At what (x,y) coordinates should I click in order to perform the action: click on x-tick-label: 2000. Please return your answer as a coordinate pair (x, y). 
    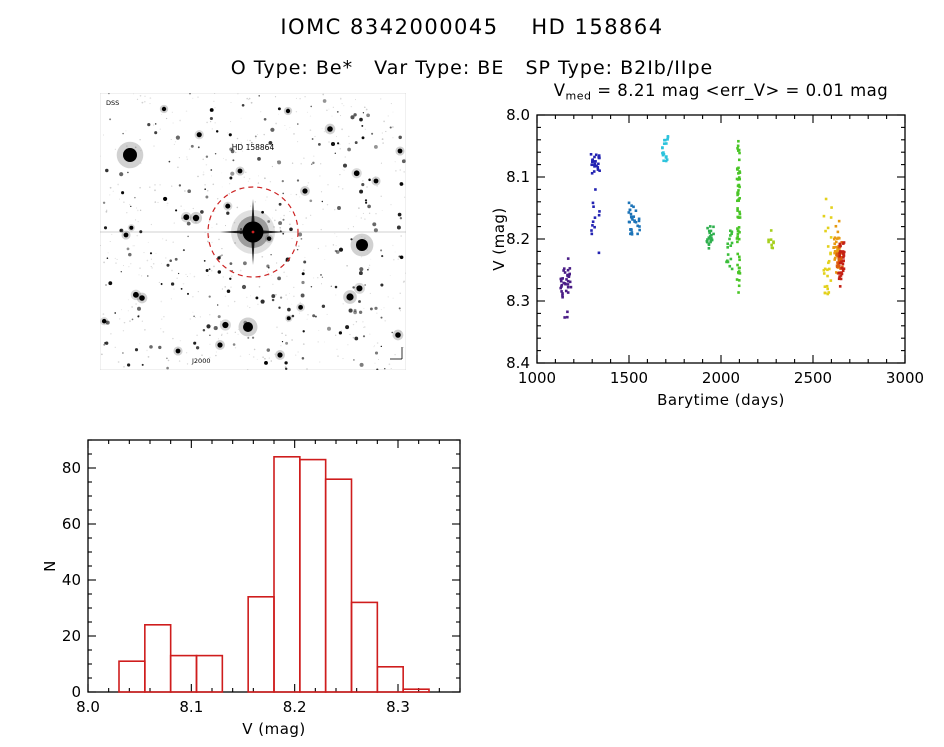
    Looking at the image, I should click on (721, 378).